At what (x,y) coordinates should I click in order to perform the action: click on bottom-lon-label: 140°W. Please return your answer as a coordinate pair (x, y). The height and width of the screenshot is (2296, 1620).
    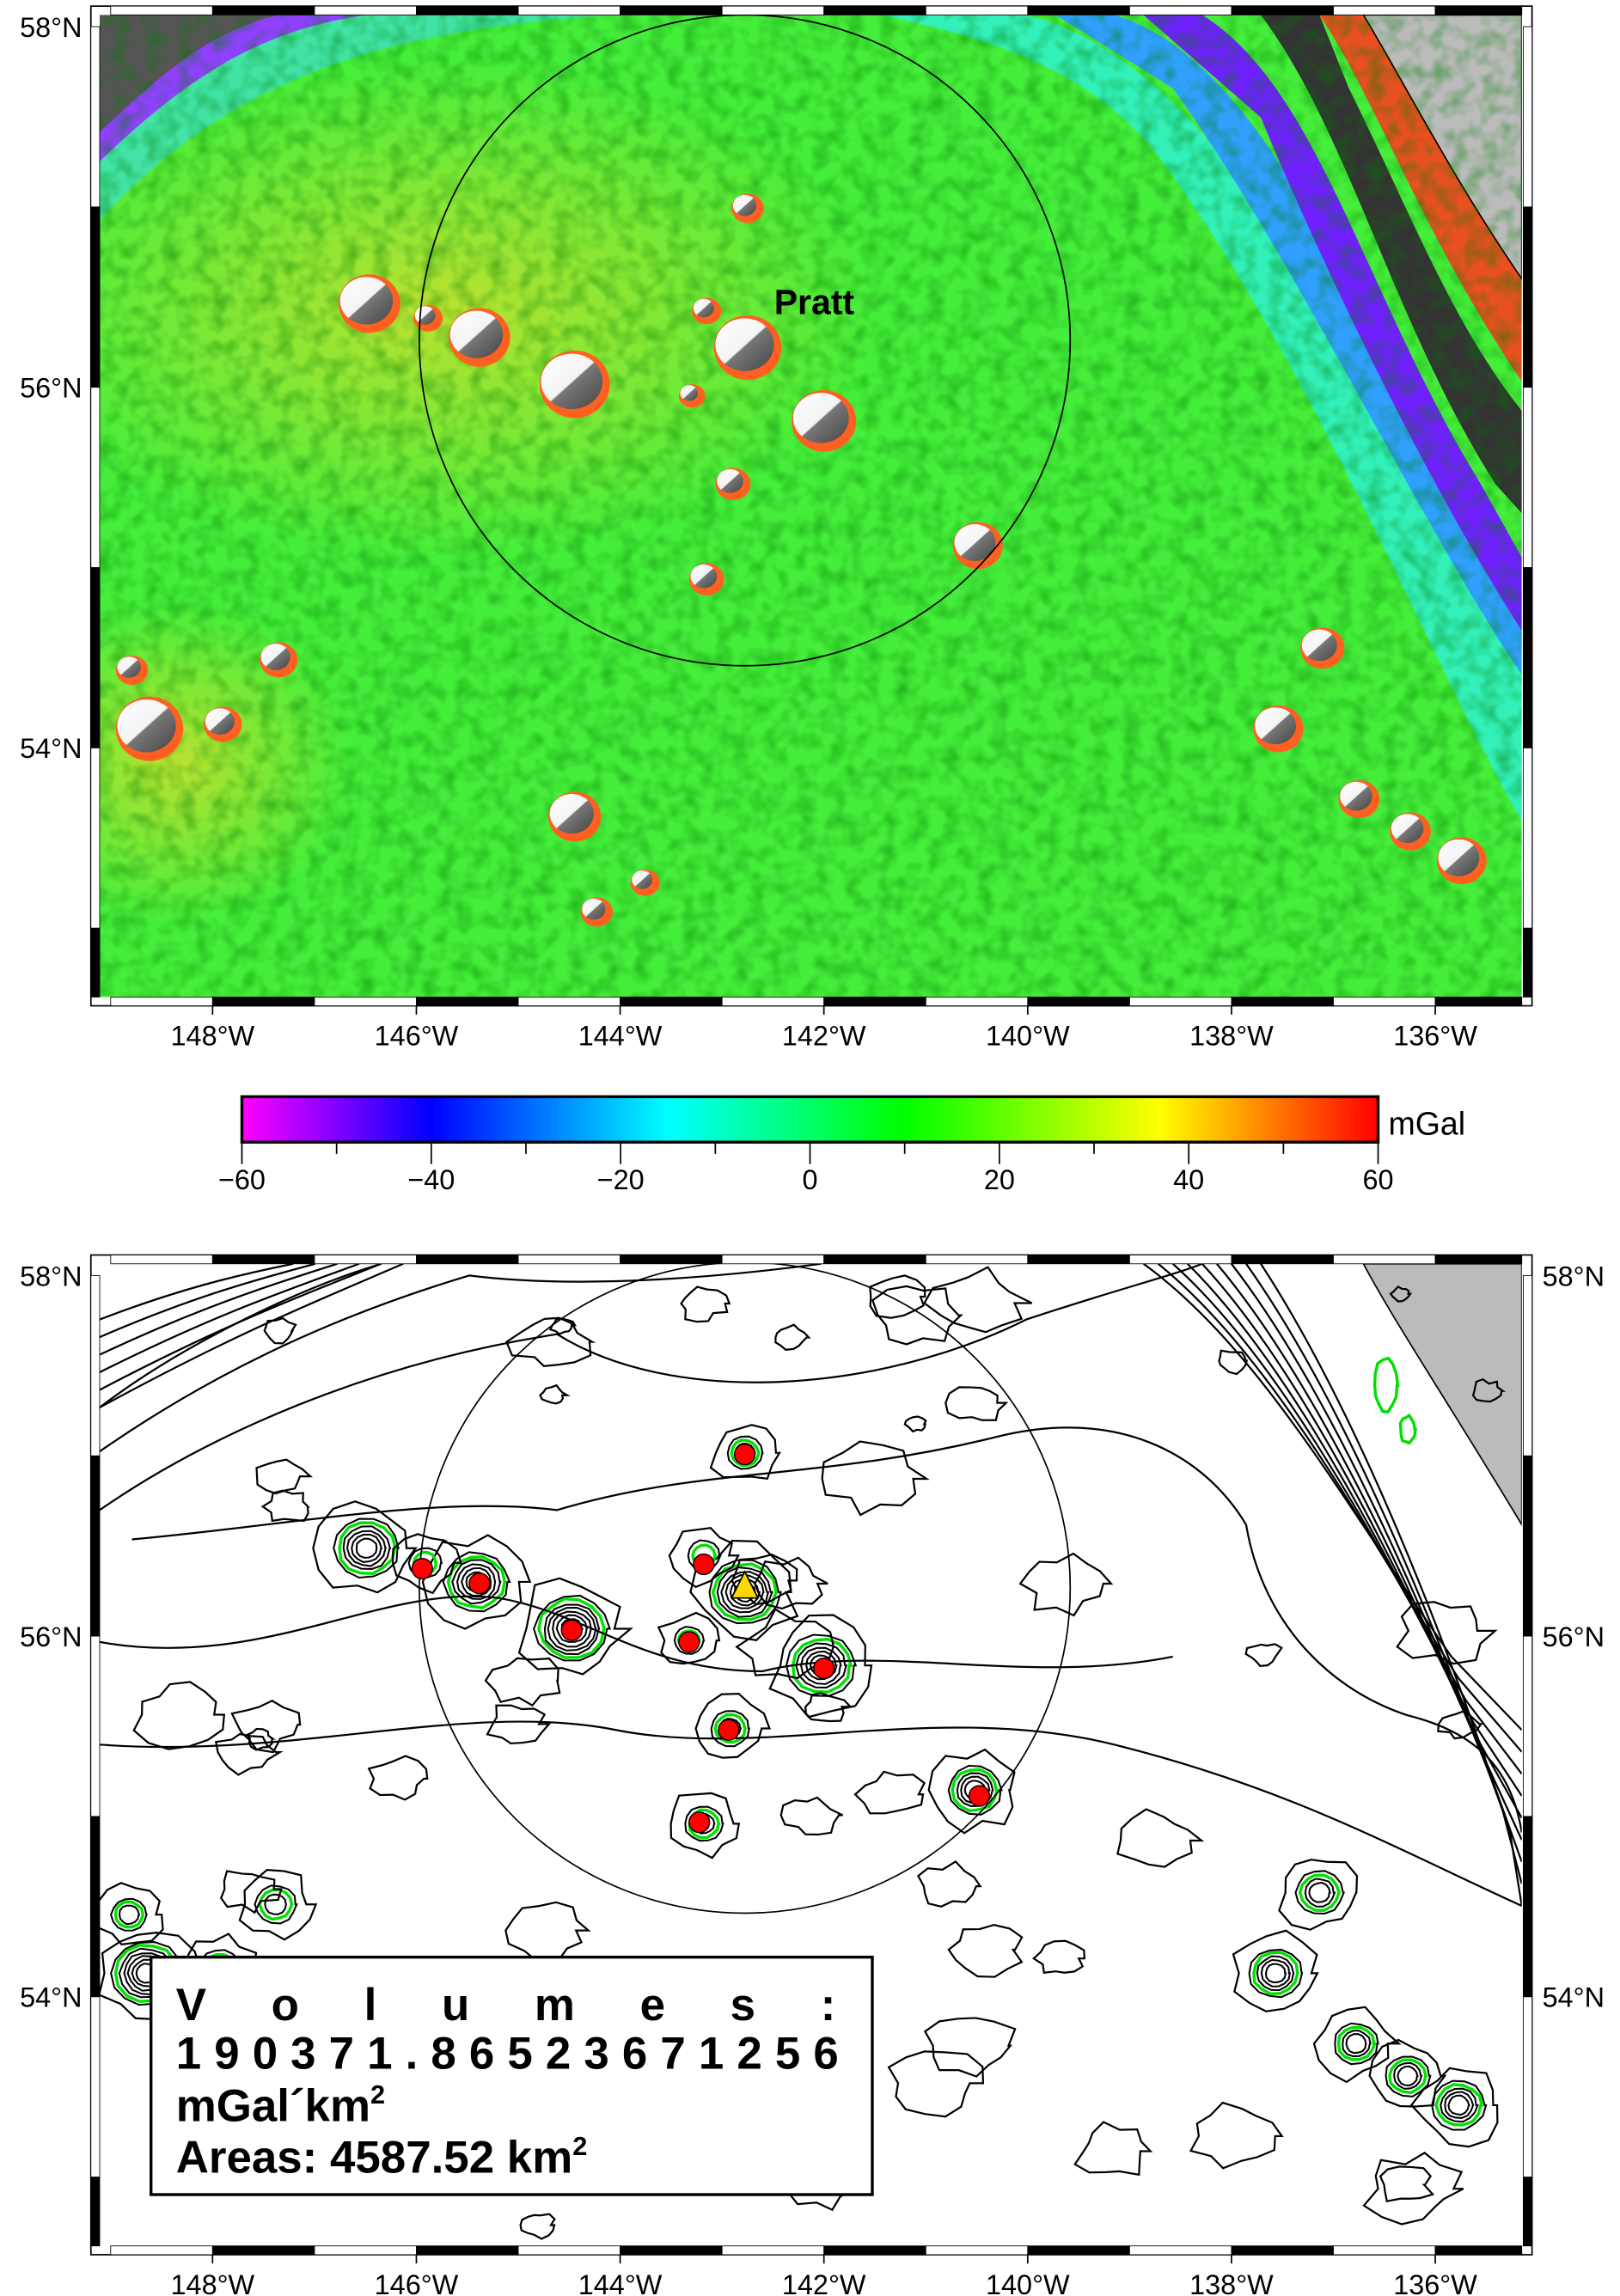
    Looking at the image, I should click on (1028, 2282).